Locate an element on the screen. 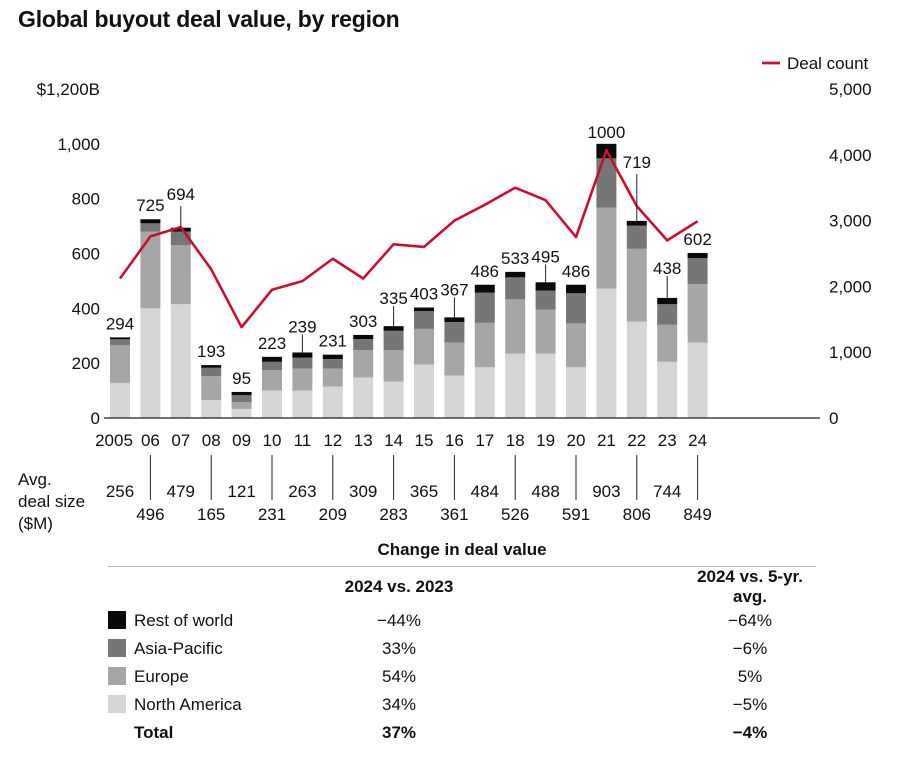  x-tick-label: 11 is located at coordinates (303, 440).